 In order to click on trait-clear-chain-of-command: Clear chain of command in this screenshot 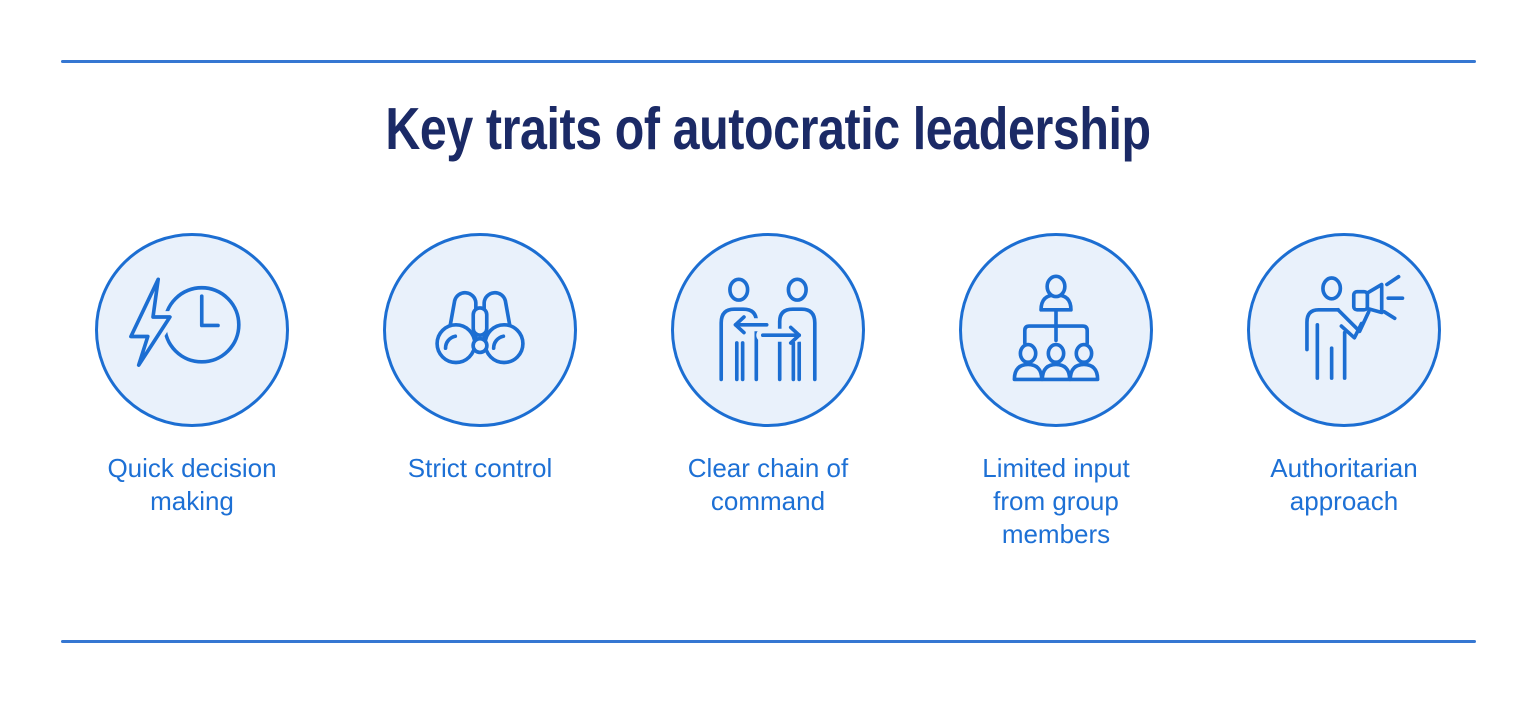, I will do `click(768, 392)`.